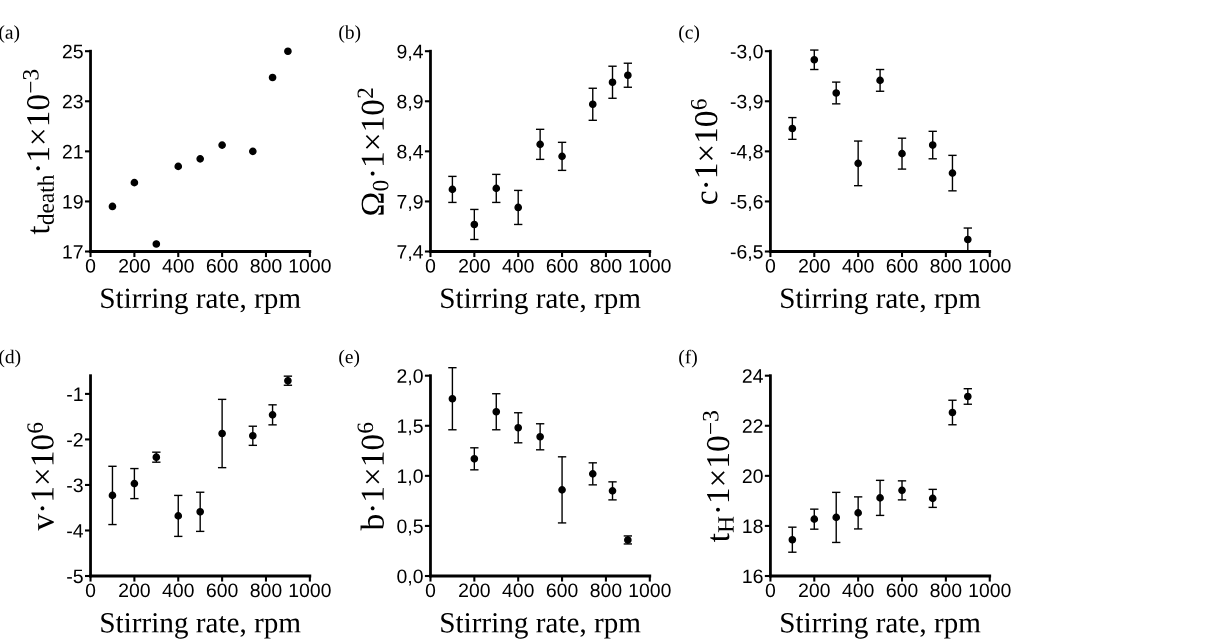  Describe the element at coordinates (72, 151) in the screenshot. I see `y-tick-label: 21` at that location.